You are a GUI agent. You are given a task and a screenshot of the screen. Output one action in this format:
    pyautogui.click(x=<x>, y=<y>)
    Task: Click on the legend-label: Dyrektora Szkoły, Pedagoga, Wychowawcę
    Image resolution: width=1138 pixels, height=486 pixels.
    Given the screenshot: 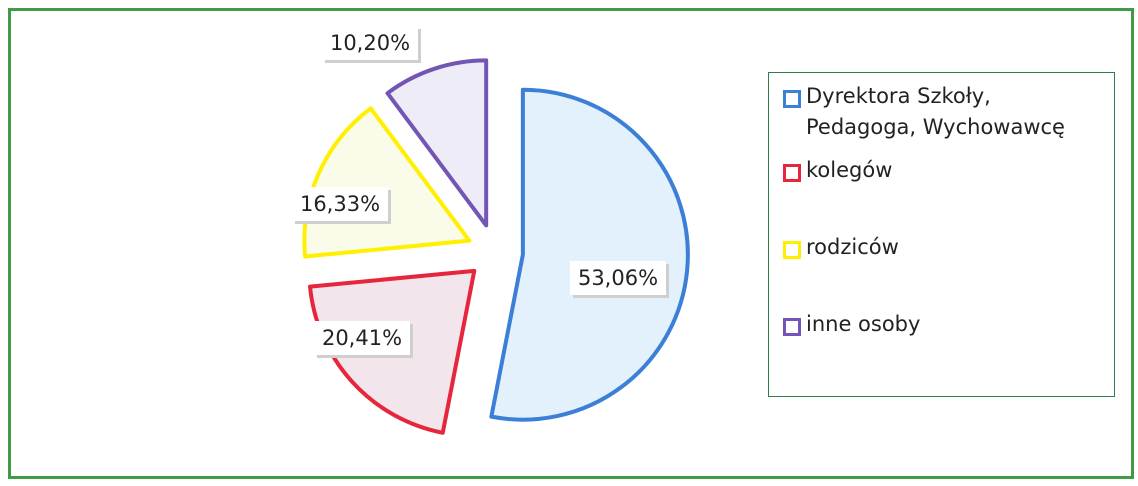 What is the action you would take?
    pyautogui.click(x=935, y=111)
    